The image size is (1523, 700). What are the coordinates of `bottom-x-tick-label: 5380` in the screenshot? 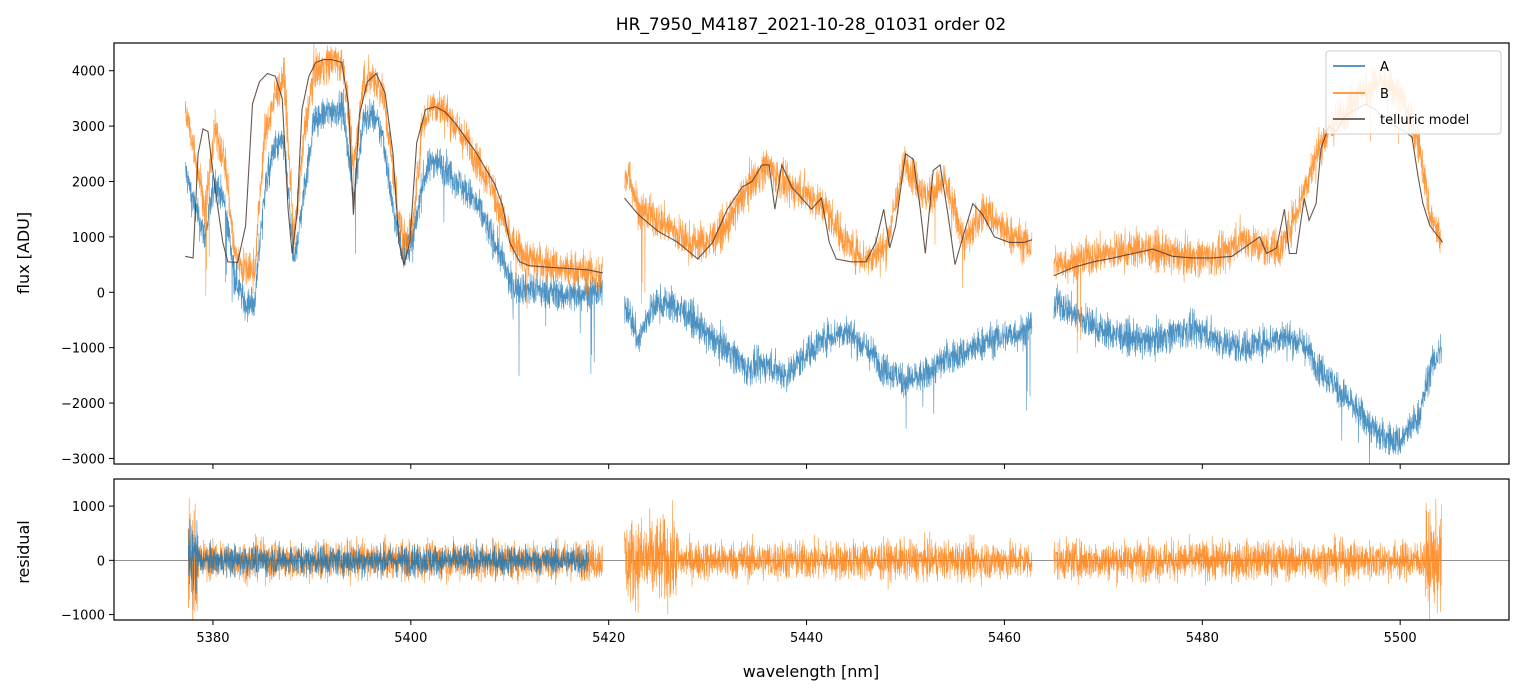 It's located at (212, 638).